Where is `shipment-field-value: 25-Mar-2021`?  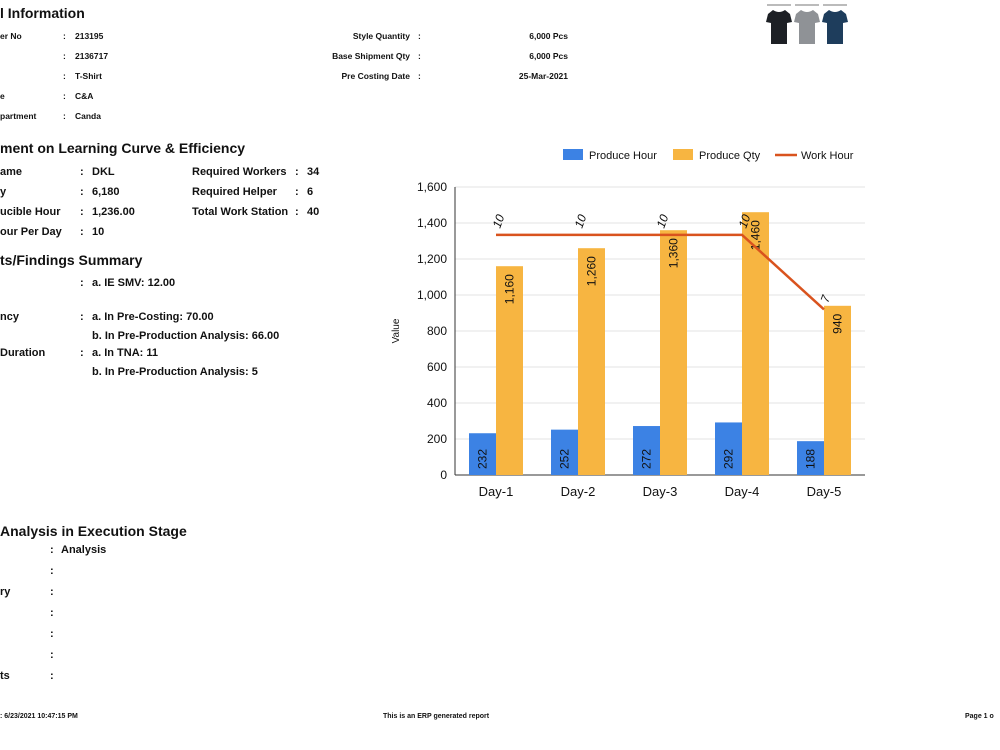
shipment-field-value: 25-Mar-2021 is located at coordinates (543, 76).